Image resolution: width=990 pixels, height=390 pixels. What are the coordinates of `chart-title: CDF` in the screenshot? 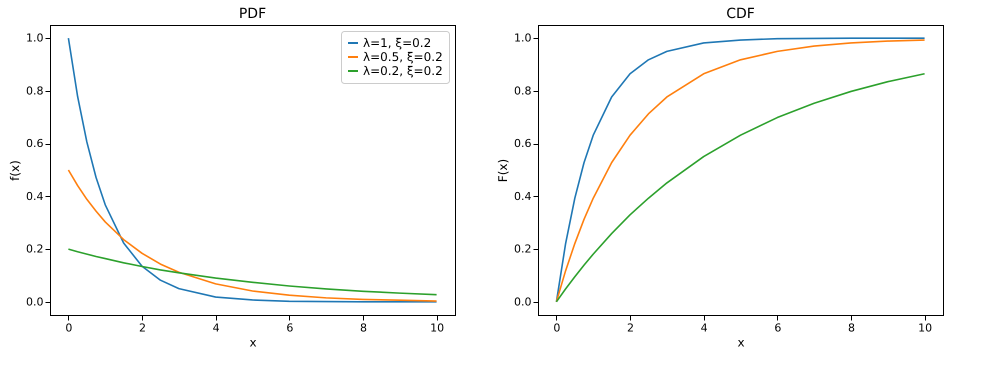 It's located at (740, 14).